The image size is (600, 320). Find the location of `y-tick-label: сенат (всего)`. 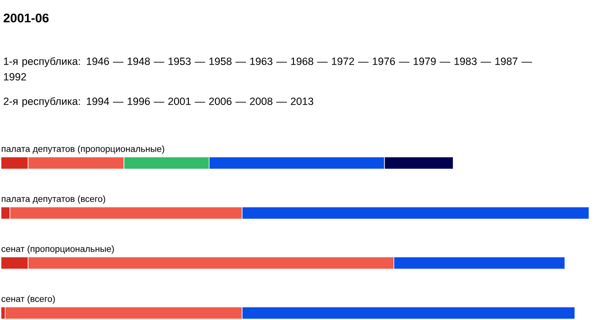

y-tick-label: сенат (всего) is located at coordinates (28, 299).